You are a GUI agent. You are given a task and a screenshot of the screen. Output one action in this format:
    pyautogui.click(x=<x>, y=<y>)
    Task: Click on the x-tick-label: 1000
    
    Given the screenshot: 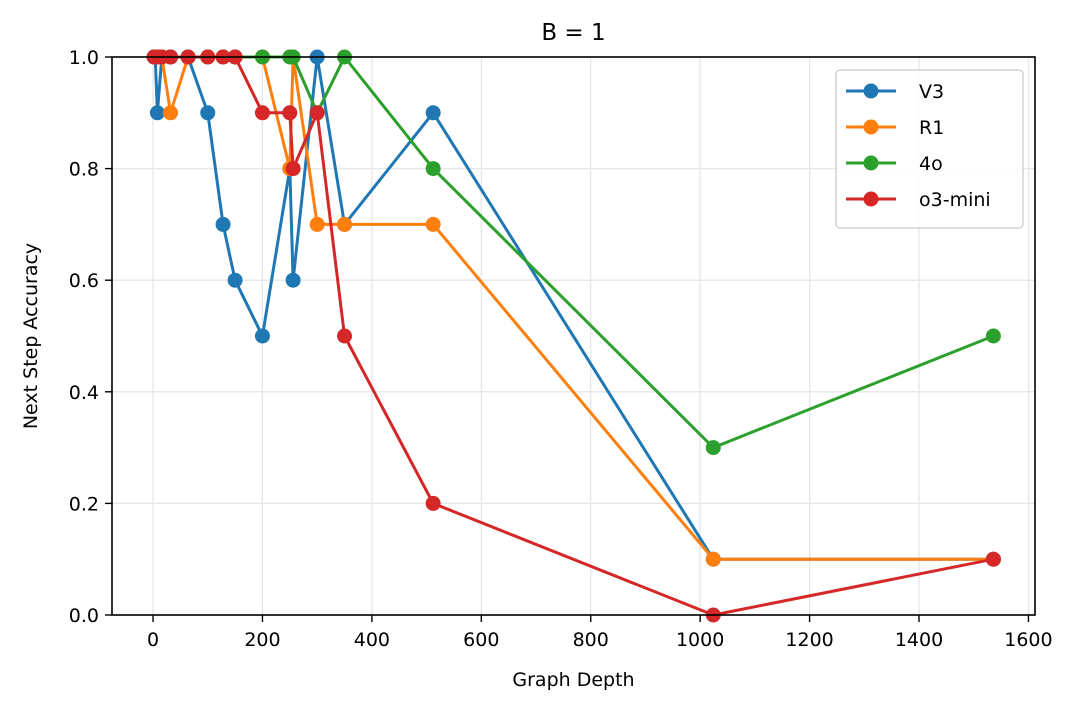 What is the action you would take?
    pyautogui.click(x=700, y=640)
    